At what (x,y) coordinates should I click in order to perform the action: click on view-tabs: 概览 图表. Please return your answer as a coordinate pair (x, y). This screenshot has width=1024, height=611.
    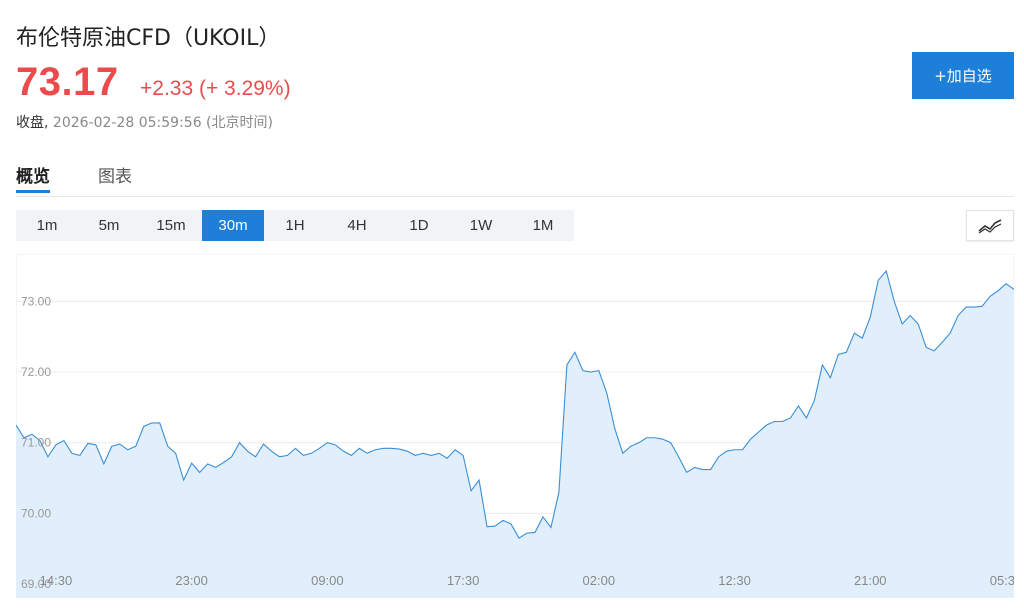
    Looking at the image, I should click on (515, 178).